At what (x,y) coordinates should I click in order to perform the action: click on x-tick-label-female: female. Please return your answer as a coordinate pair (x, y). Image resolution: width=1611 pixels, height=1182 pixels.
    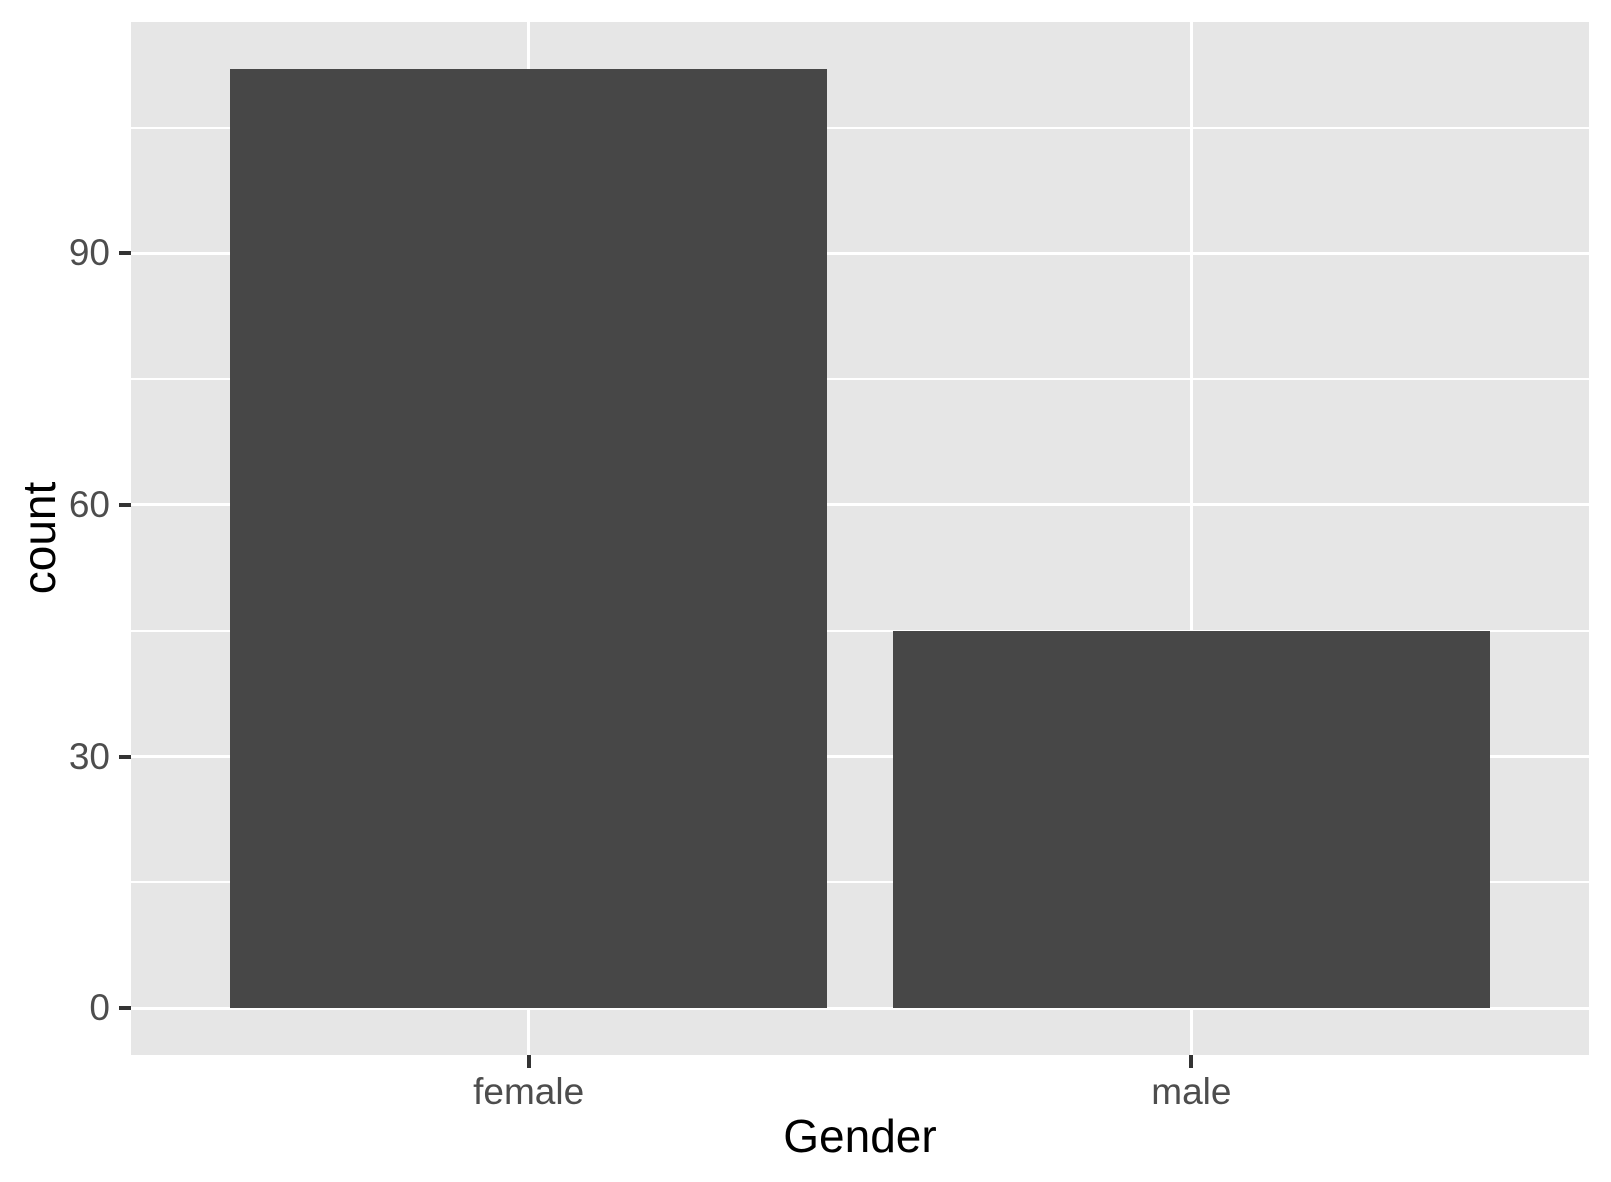
    Looking at the image, I should click on (529, 1091).